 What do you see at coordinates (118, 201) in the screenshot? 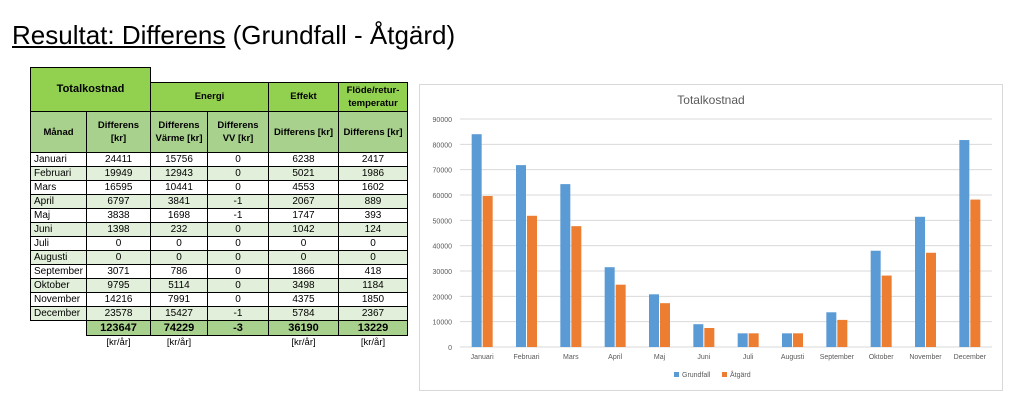
I see `cell-diff: 6797` at bounding box center [118, 201].